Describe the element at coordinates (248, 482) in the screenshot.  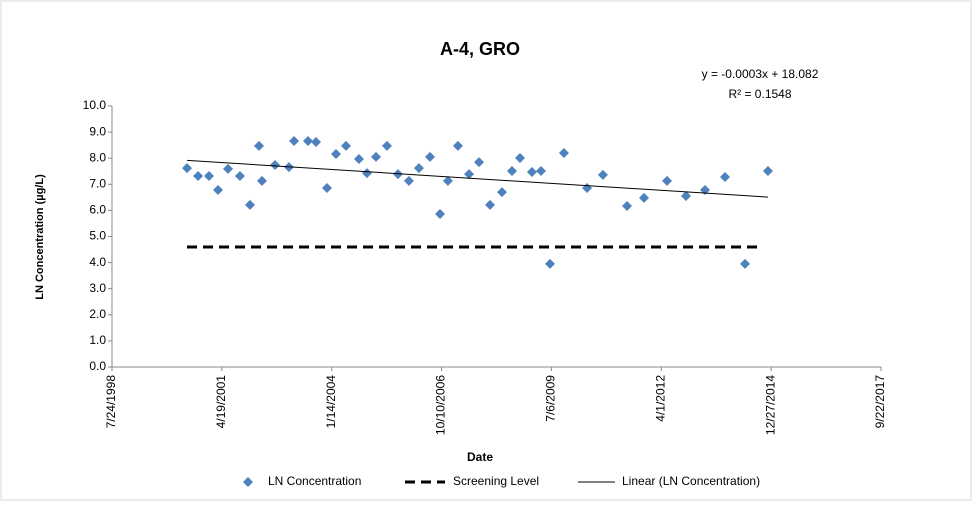
I see `legend-marker` at that location.